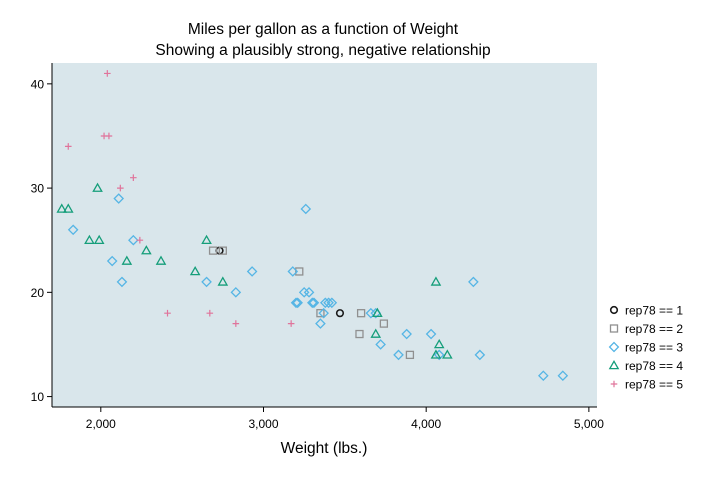  I want to click on legend-item: rep78 == 4, so click(645, 366).